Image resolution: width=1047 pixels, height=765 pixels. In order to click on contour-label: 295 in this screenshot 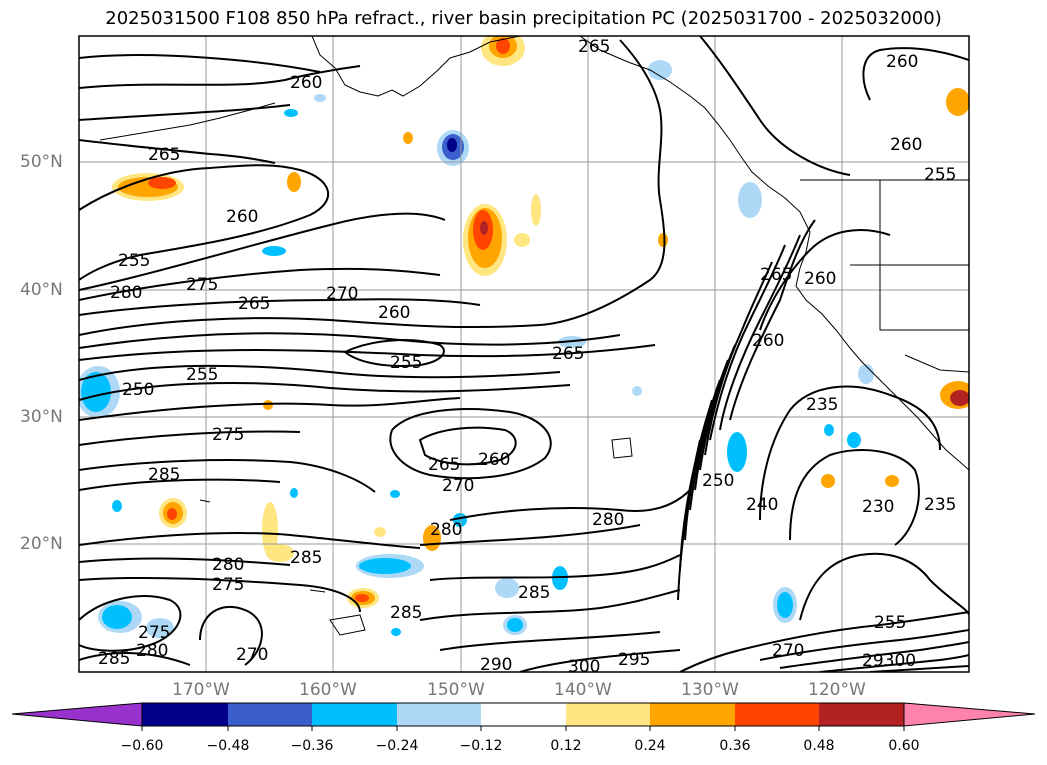, I will do `click(634, 660)`.